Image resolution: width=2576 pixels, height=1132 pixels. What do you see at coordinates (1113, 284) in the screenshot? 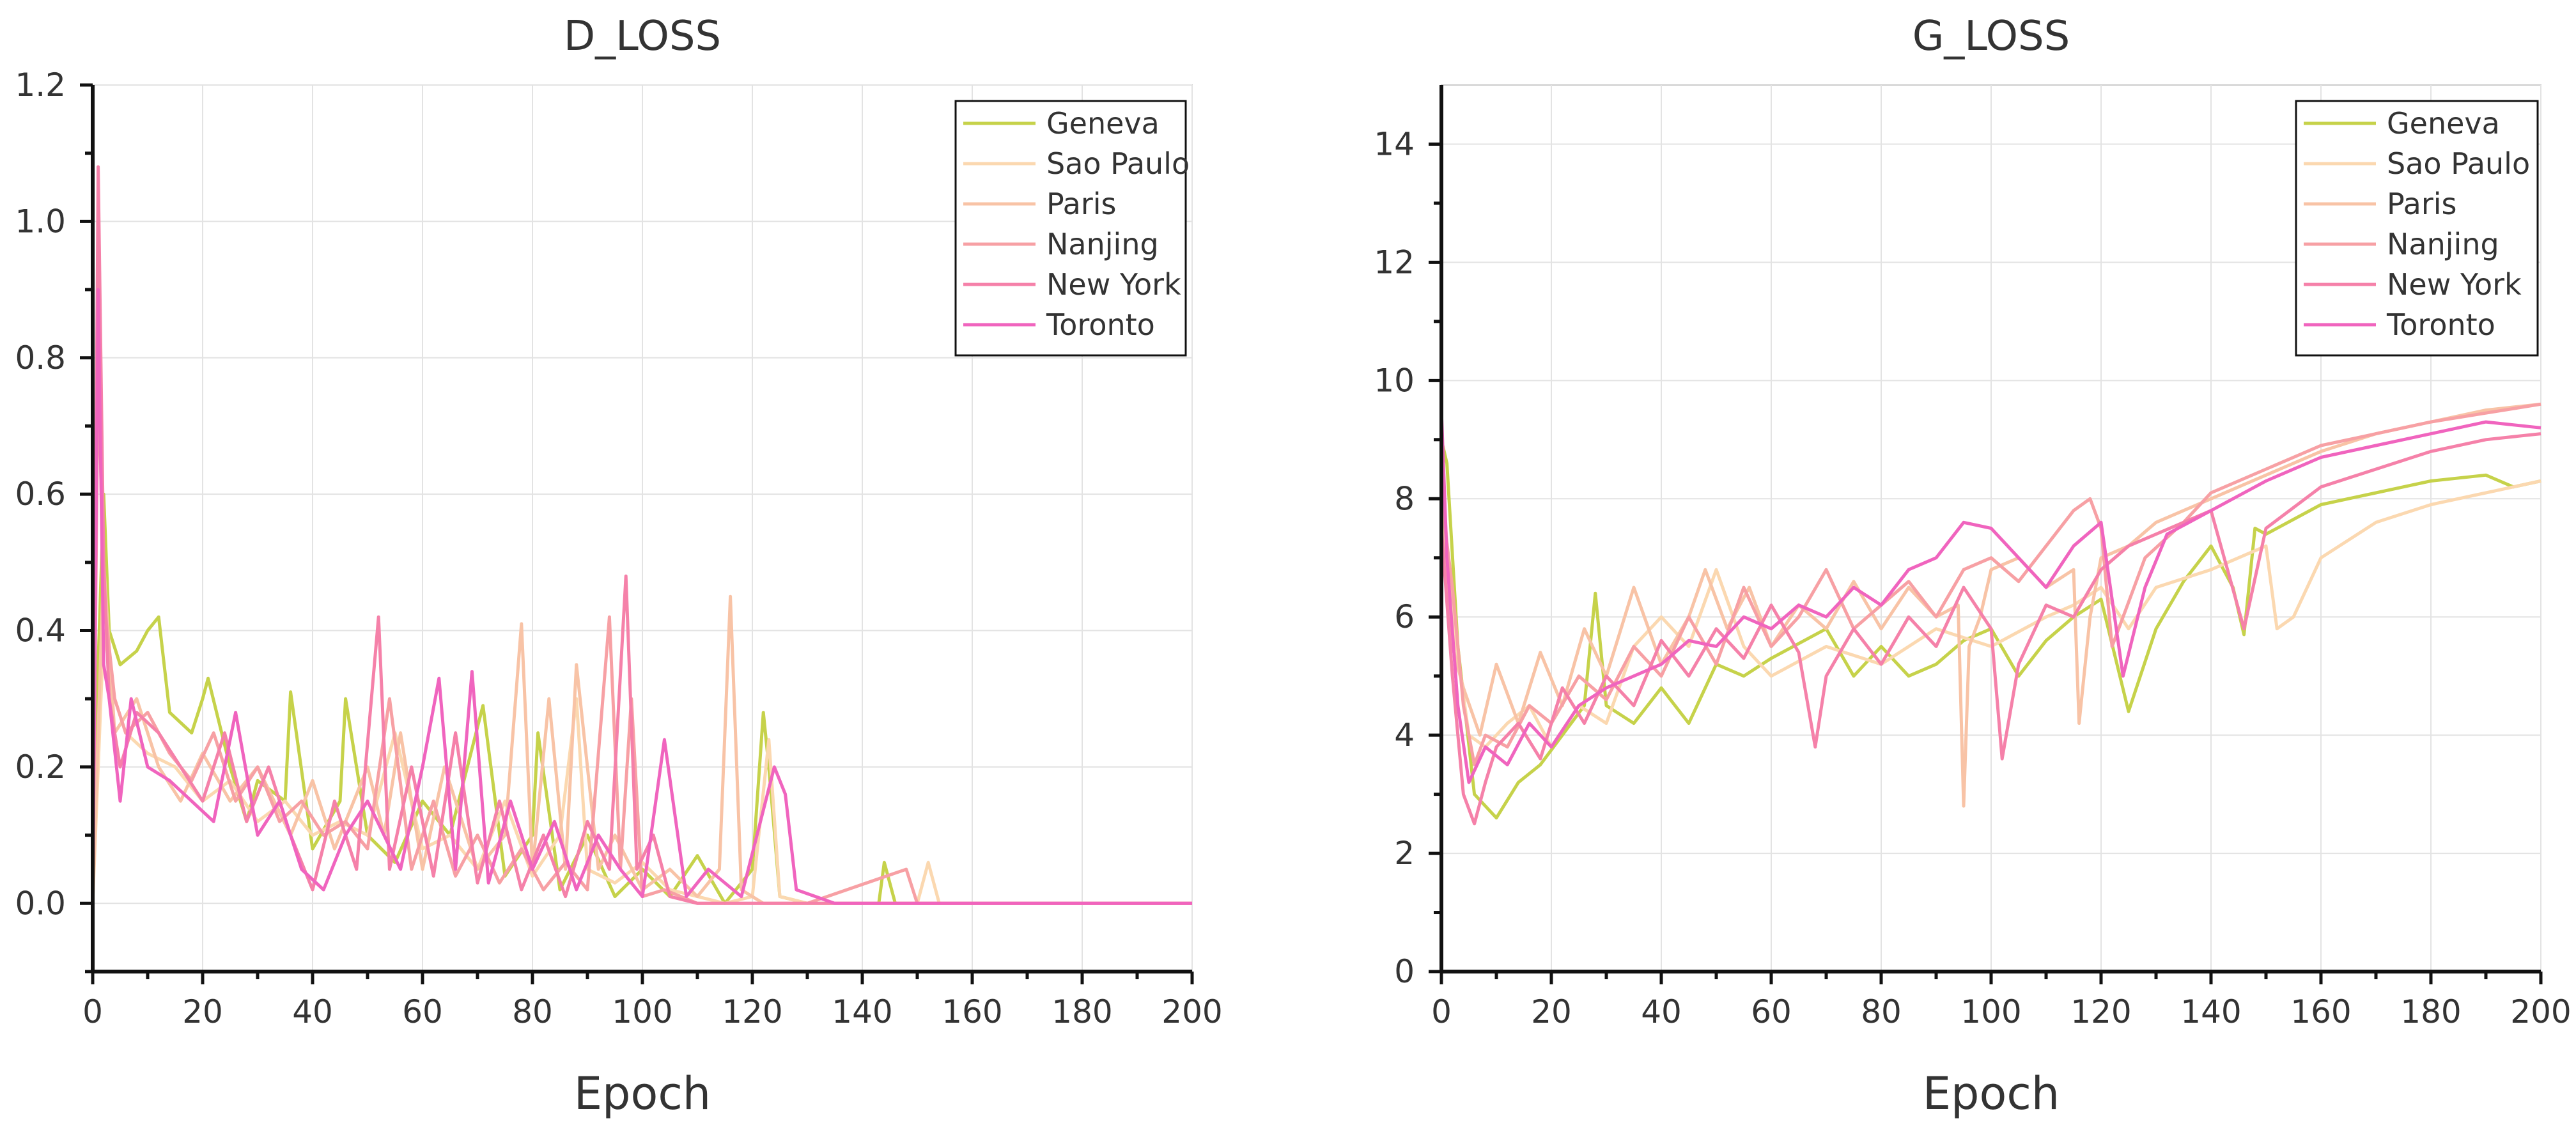
I see `d-loss-legend-label-new-york: New York` at bounding box center [1113, 284].